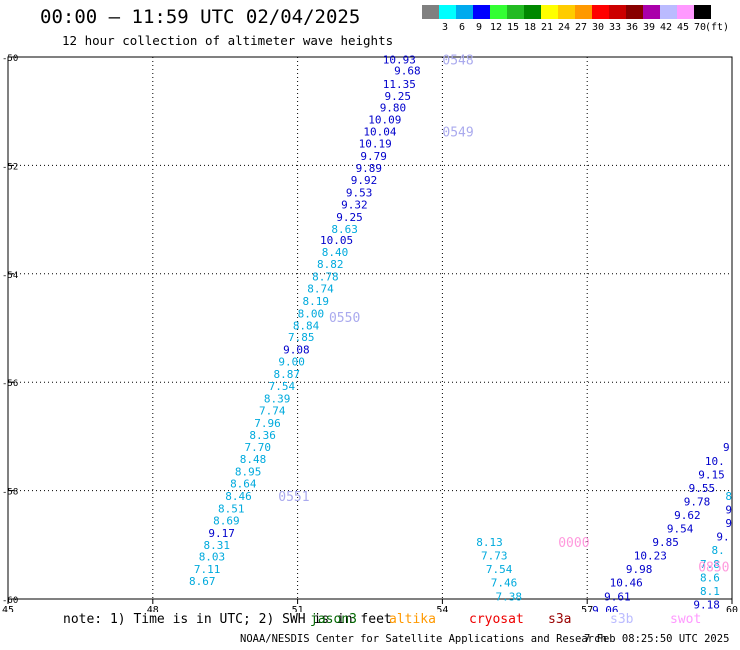 The height and width of the screenshot is (650, 740). I want to click on legend-label: (ft), so click(717, 27).